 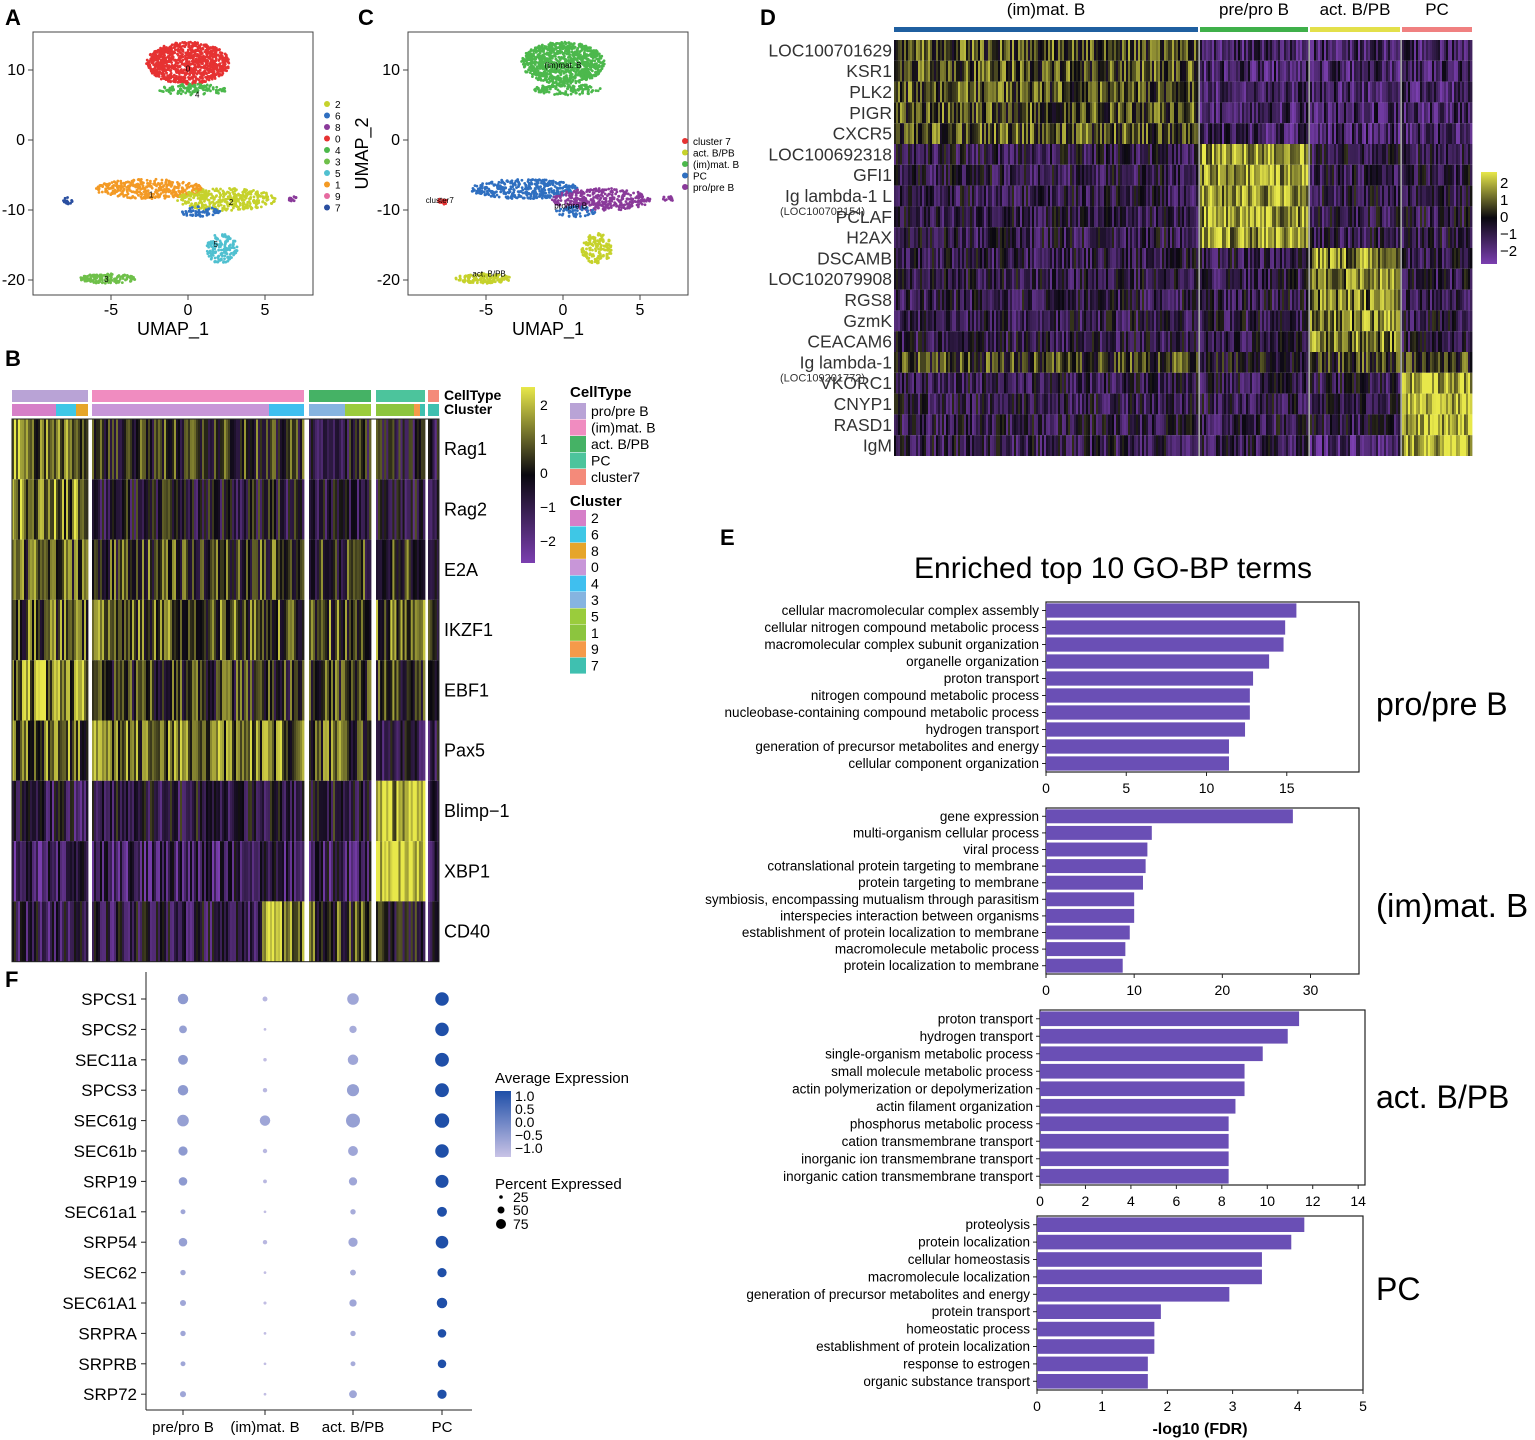 What do you see at coordinates (66, 410) in the screenshot?
I see `cluster-track` at bounding box center [66, 410].